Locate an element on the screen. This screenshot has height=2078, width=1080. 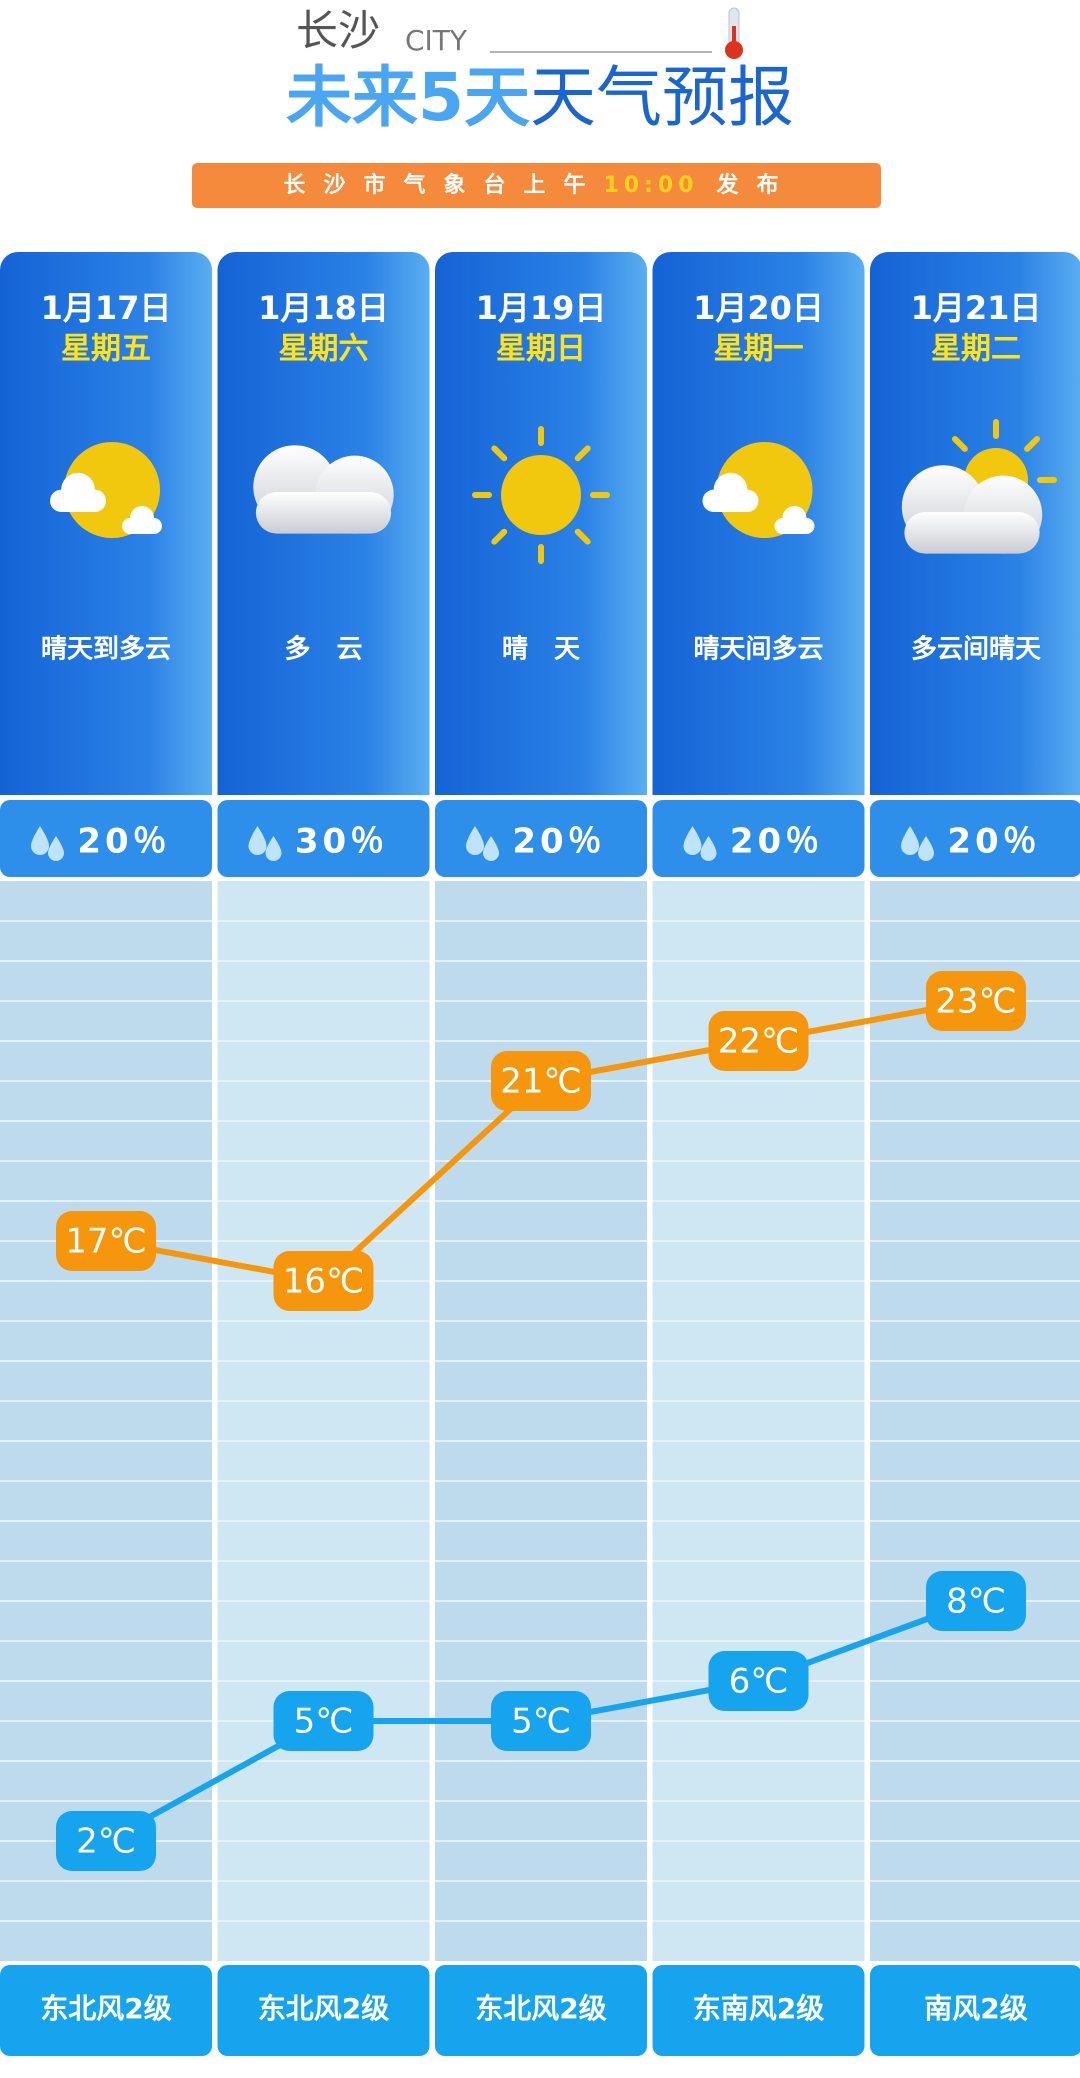
temp-label: 23℃ is located at coordinates (975, 1002).